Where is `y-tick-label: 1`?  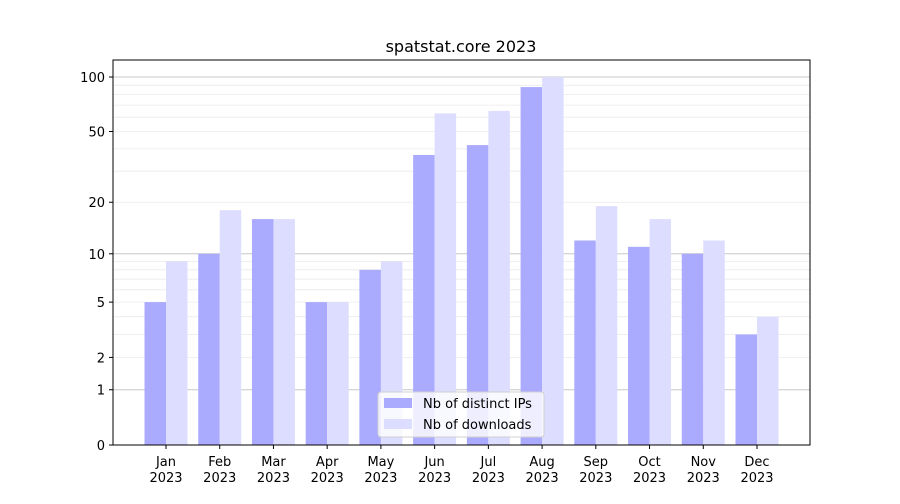 y-tick-label: 1 is located at coordinates (101, 391).